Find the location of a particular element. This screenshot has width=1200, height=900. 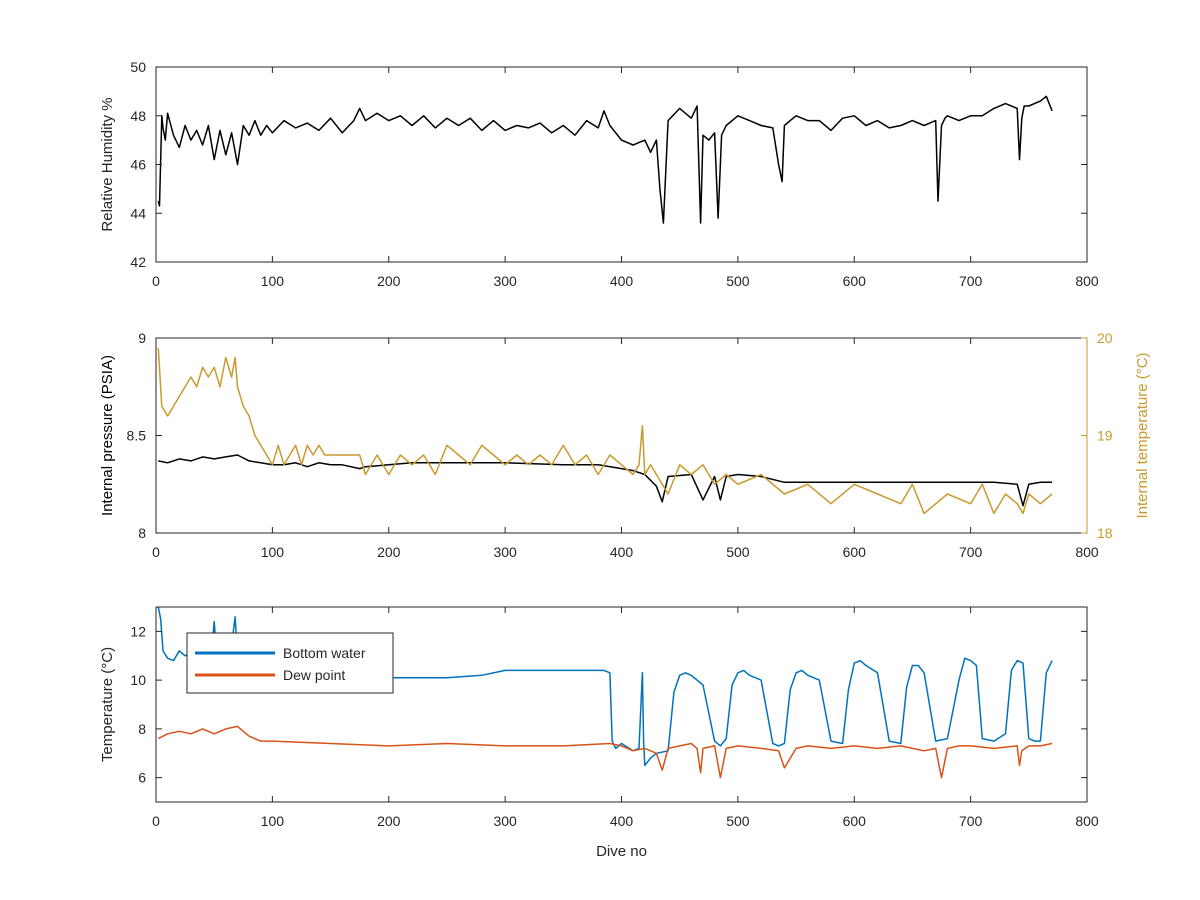

y-tick-label: 42 is located at coordinates (138, 262).